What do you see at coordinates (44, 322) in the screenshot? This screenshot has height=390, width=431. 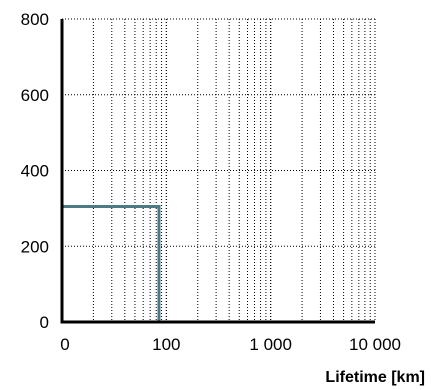 I see `y-tick-label: 0` at bounding box center [44, 322].